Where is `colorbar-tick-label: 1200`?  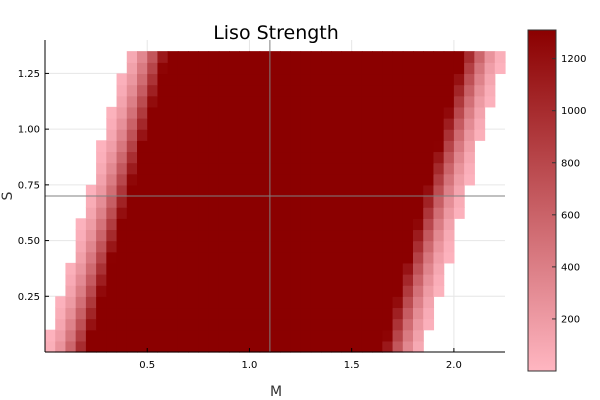 colorbar-tick-label: 1200 is located at coordinates (573, 59).